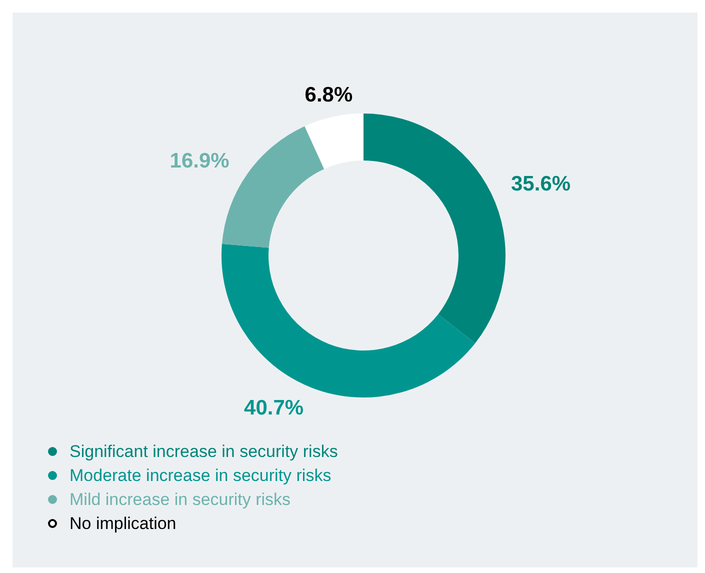 The height and width of the screenshot is (573, 705). Describe the element at coordinates (274, 408) in the screenshot. I see `data-label: 40.7%` at that location.